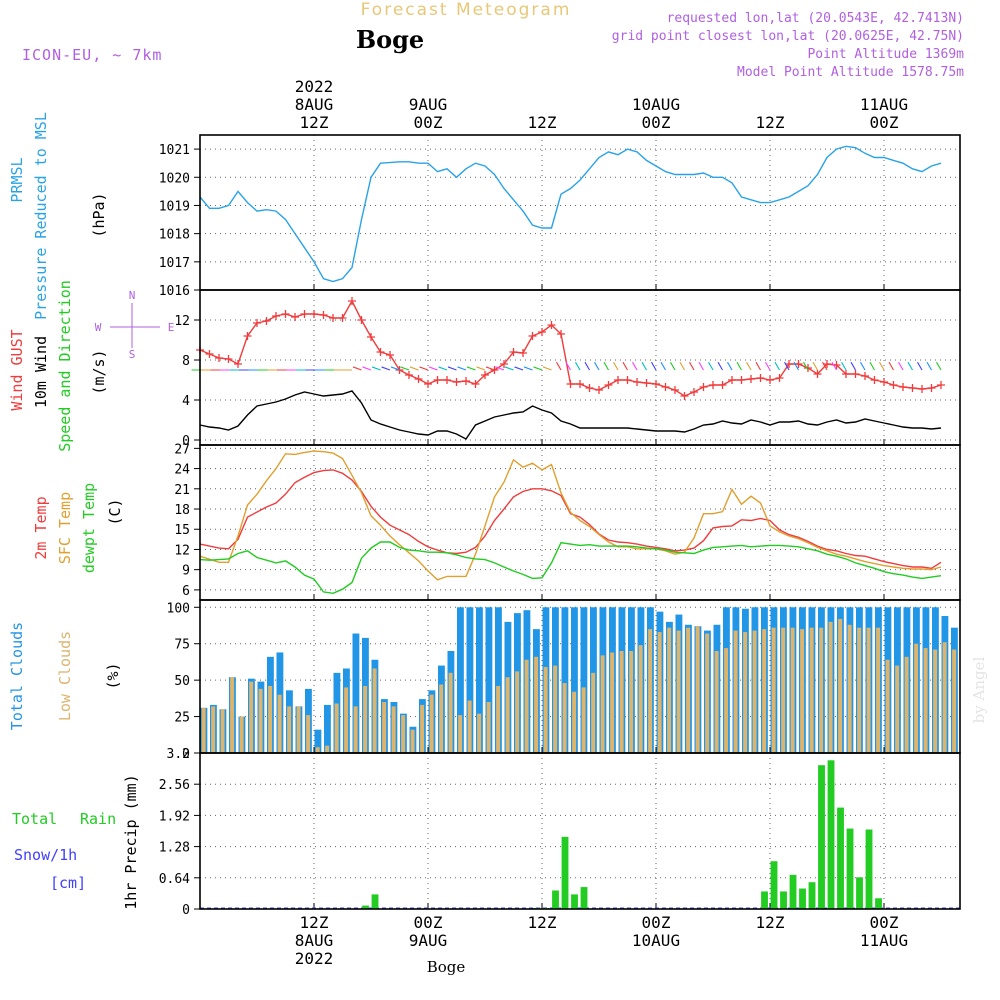 This screenshot has height=1000, width=1000. Describe the element at coordinates (65, 676) in the screenshot. I see `cloud-axis-labels: Total Clouds Low Clouds (%)` at that location.